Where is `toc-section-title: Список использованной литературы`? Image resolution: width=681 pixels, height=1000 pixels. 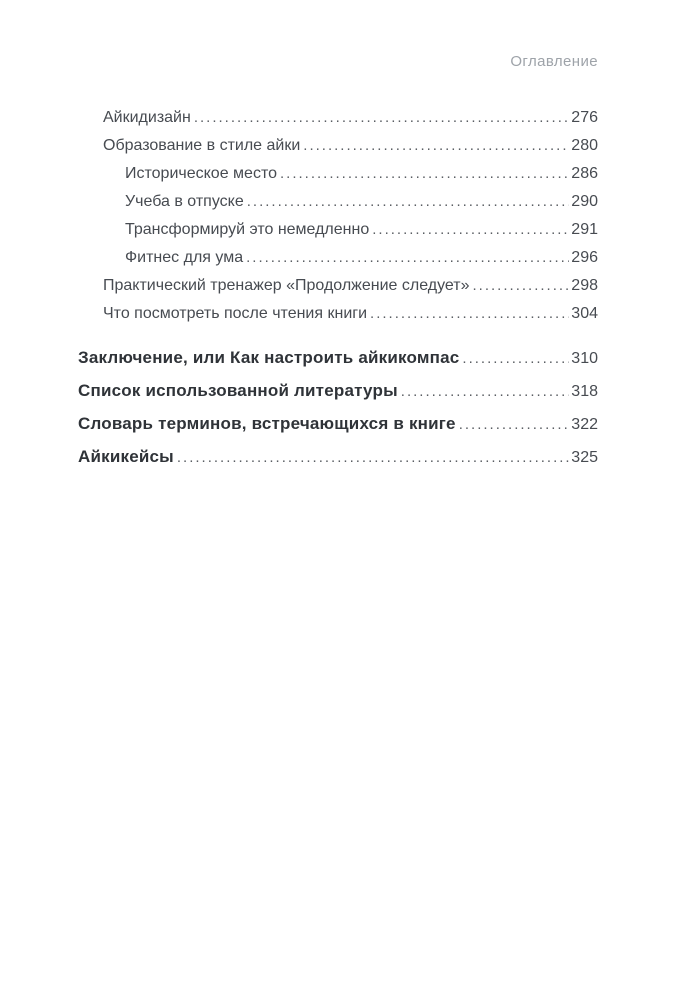 toc-section-title: Список использованной литературы is located at coordinates (238, 390).